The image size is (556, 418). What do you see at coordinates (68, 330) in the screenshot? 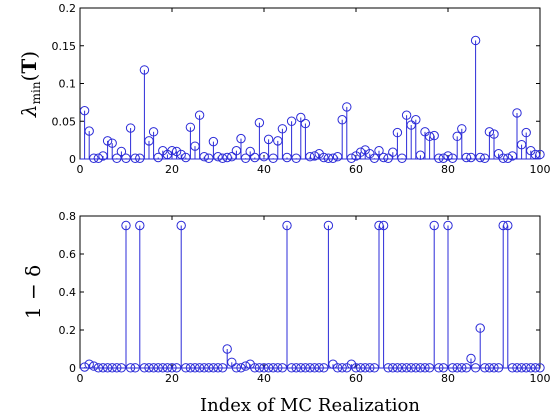
I see `bottom-y-tick-label: 0.2` at bounding box center [68, 330].